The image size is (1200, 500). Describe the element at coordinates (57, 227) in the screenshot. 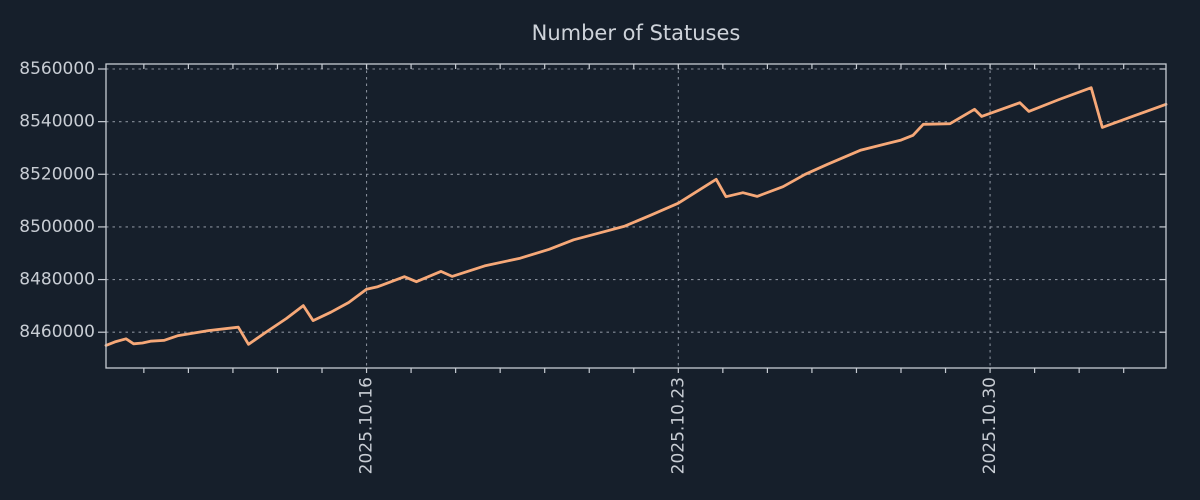

I see `y-tick-label: 8500000` at that location.